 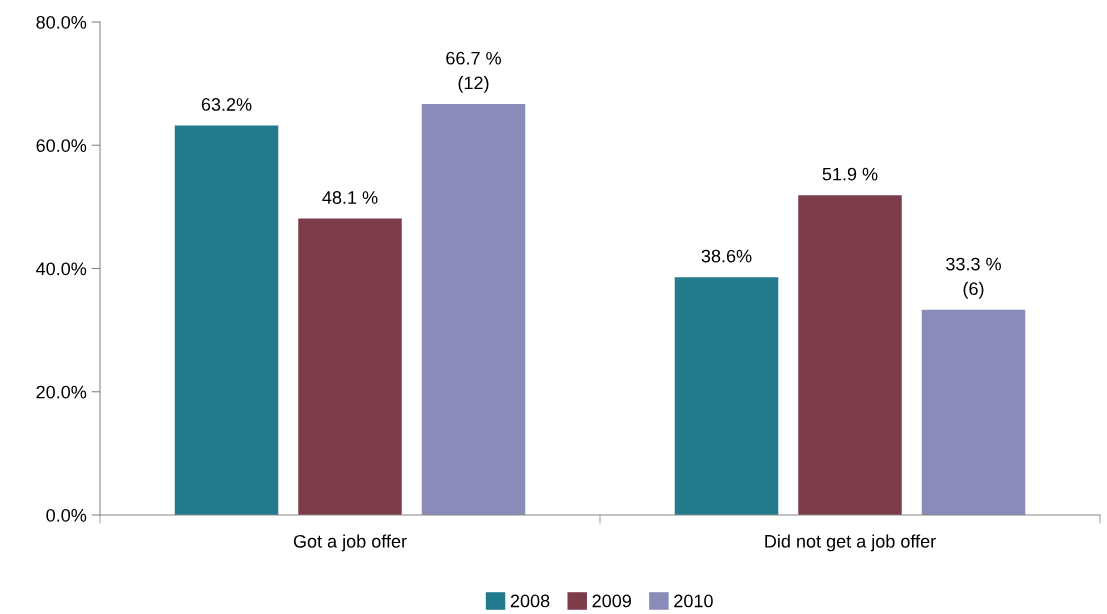 What do you see at coordinates (693, 601) in the screenshot?
I see `legend-label: 2010` at bounding box center [693, 601].